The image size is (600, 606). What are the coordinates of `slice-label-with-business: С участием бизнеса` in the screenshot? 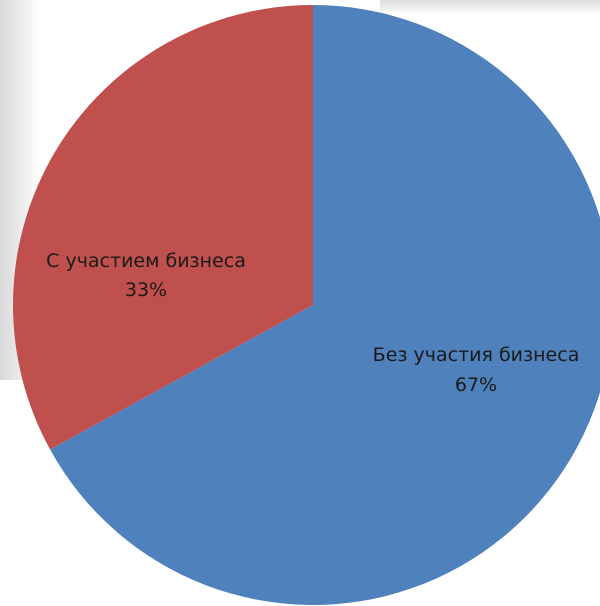 It's located at (146, 261).